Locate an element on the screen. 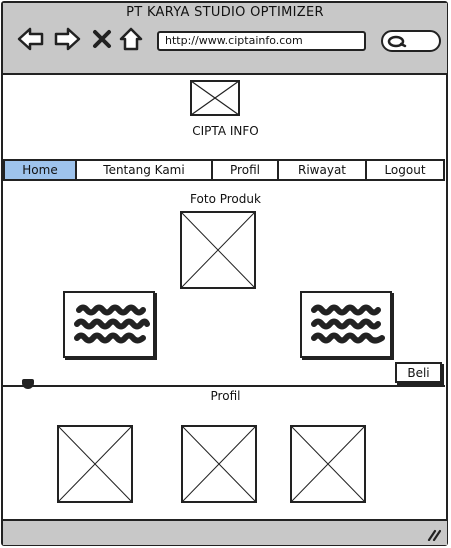 The width and height of the screenshot is (451, 548). product-section-title: Foto Produk is located at coordinates (225, 199).